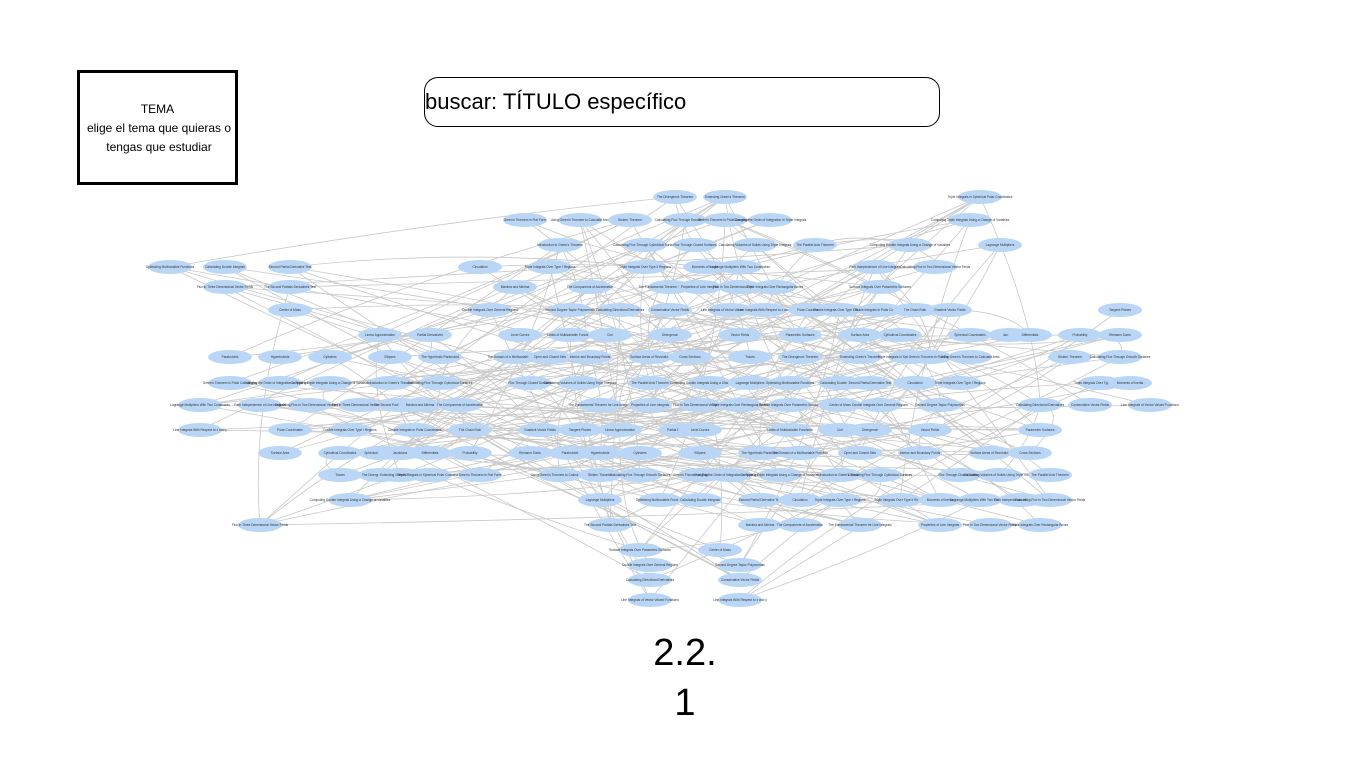 This screenshot has height=768, width=1366. I want to click on diagram-node: Limits of Multivariable Functions, so click(570, 335).